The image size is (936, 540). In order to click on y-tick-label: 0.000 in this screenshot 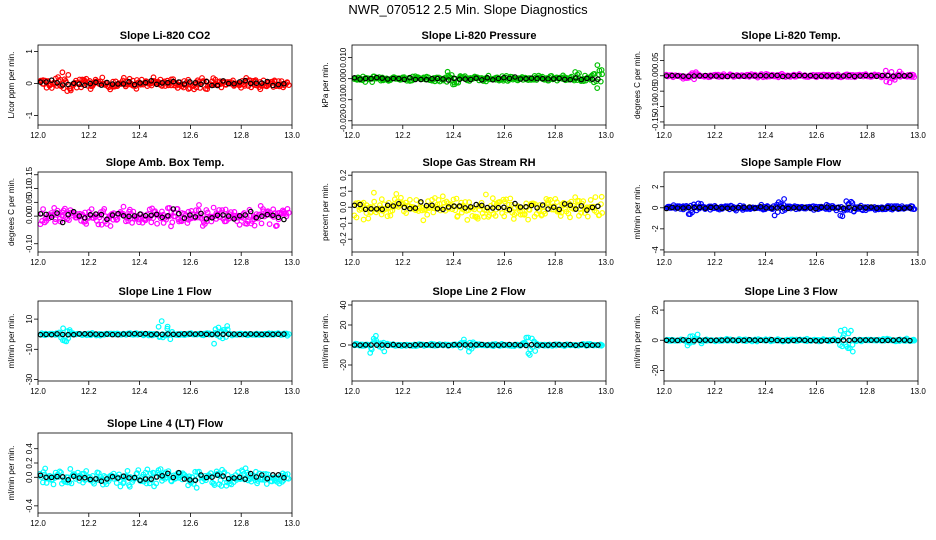, I will do `click(343, 78)`.